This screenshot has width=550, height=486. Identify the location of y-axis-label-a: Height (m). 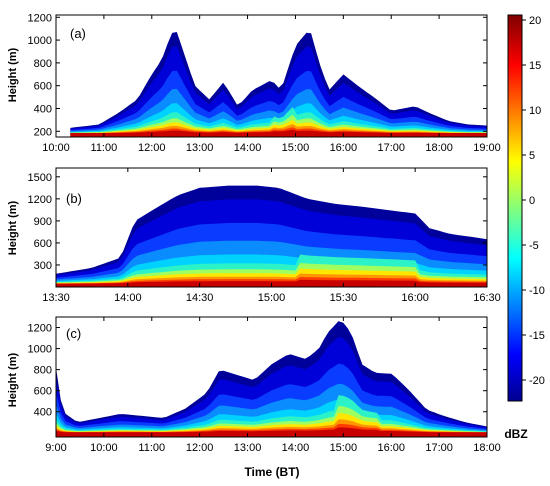
(13, 74).